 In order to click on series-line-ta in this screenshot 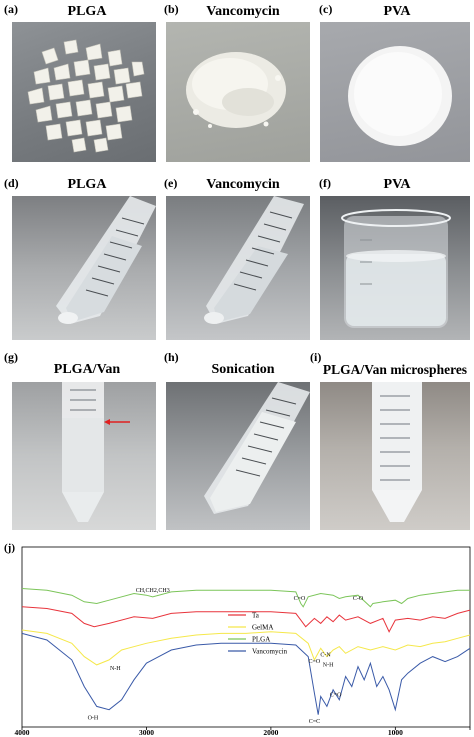, I will do `click(246, 619)`.